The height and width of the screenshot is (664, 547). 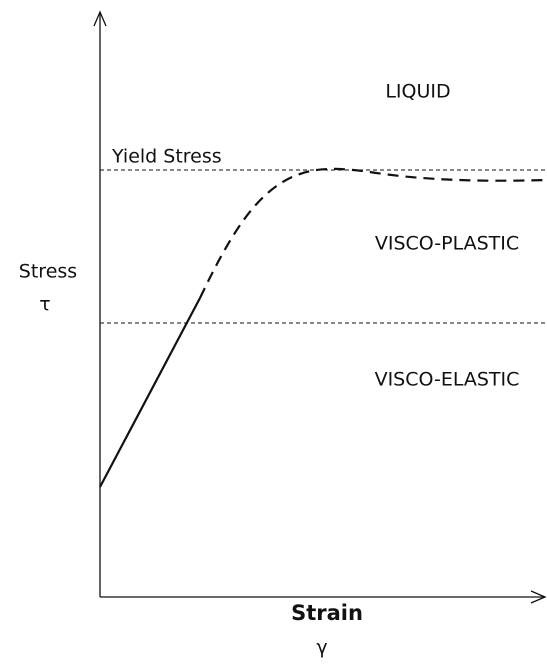 What do you see at coordinates (321, 648) in the screenshot?
I see `x-axis-symbol: γ` at bounding box center [321, 648].